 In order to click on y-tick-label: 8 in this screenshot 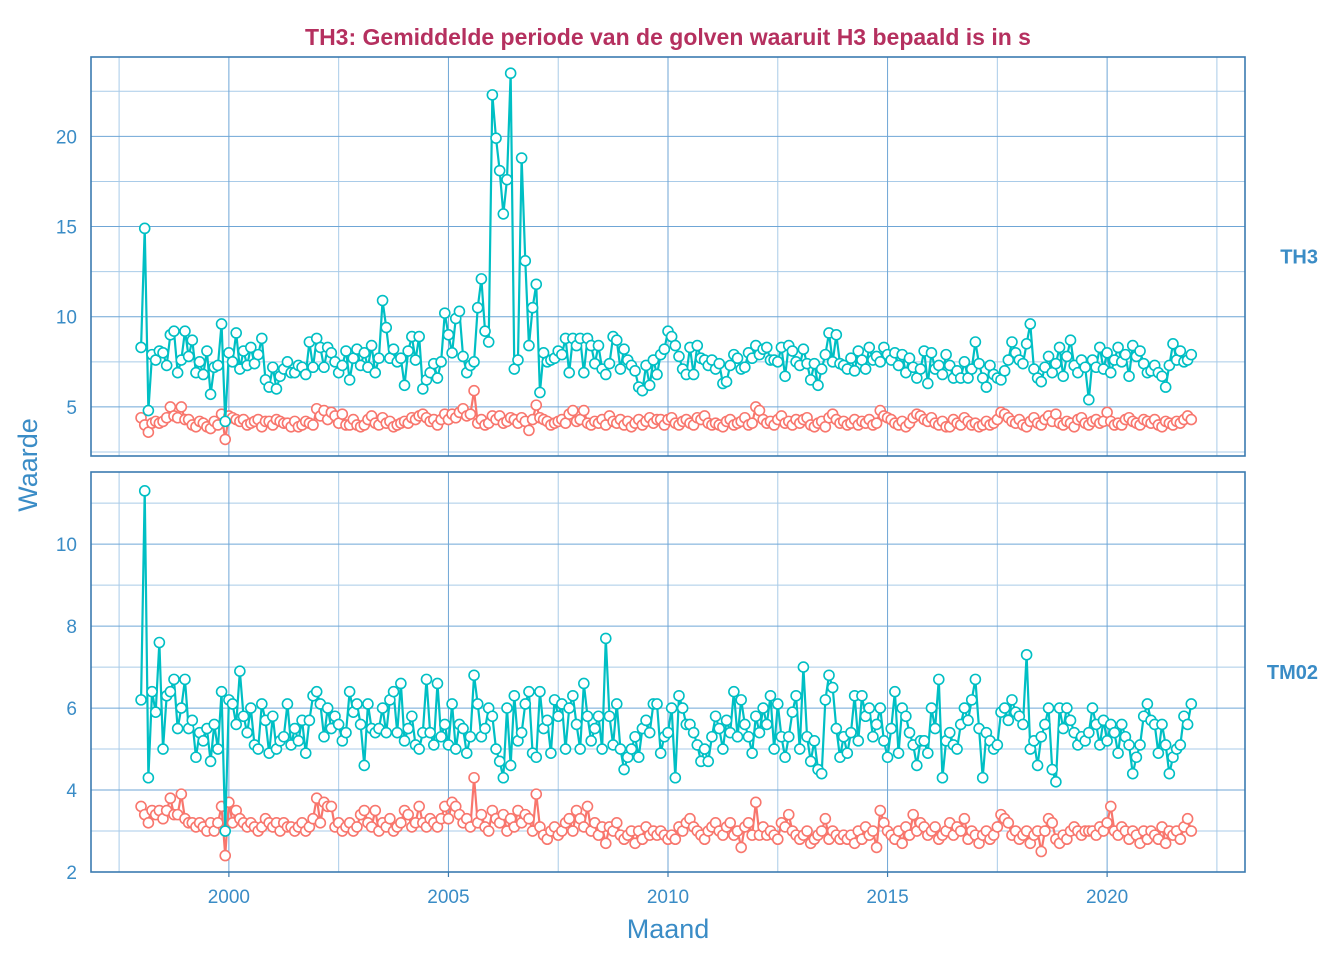, I will do `click(71, 627)`.